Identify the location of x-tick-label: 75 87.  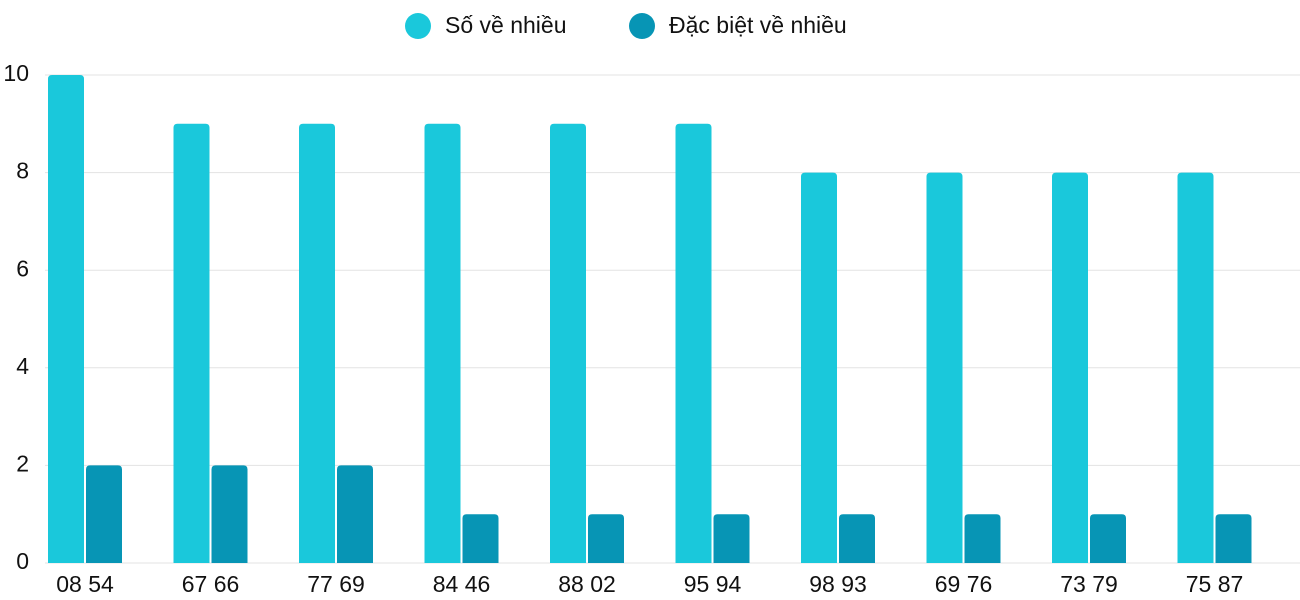
(1215, 584).